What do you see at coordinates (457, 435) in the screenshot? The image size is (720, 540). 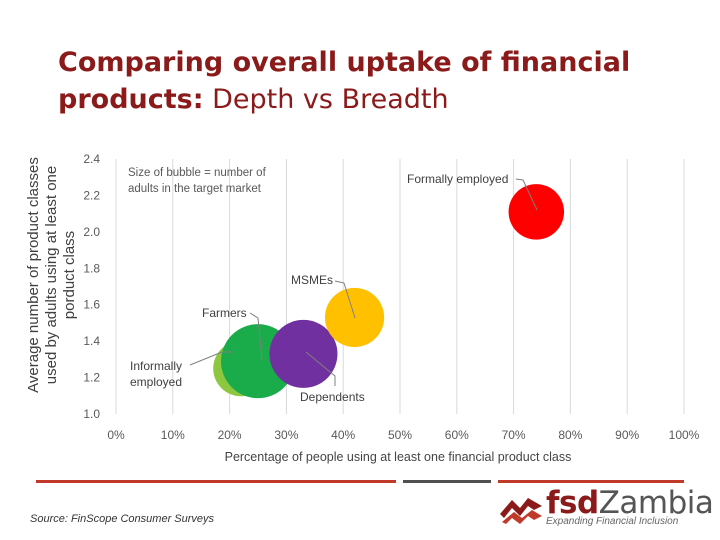 I see `x-tick-label: 60%` at bounding box center [457, 435].